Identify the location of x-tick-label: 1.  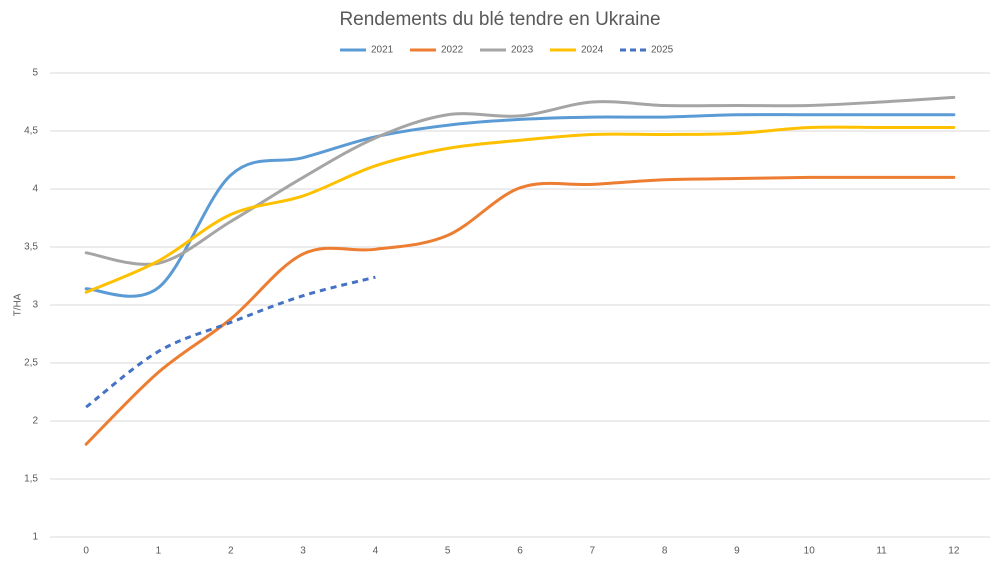
(159, 551).